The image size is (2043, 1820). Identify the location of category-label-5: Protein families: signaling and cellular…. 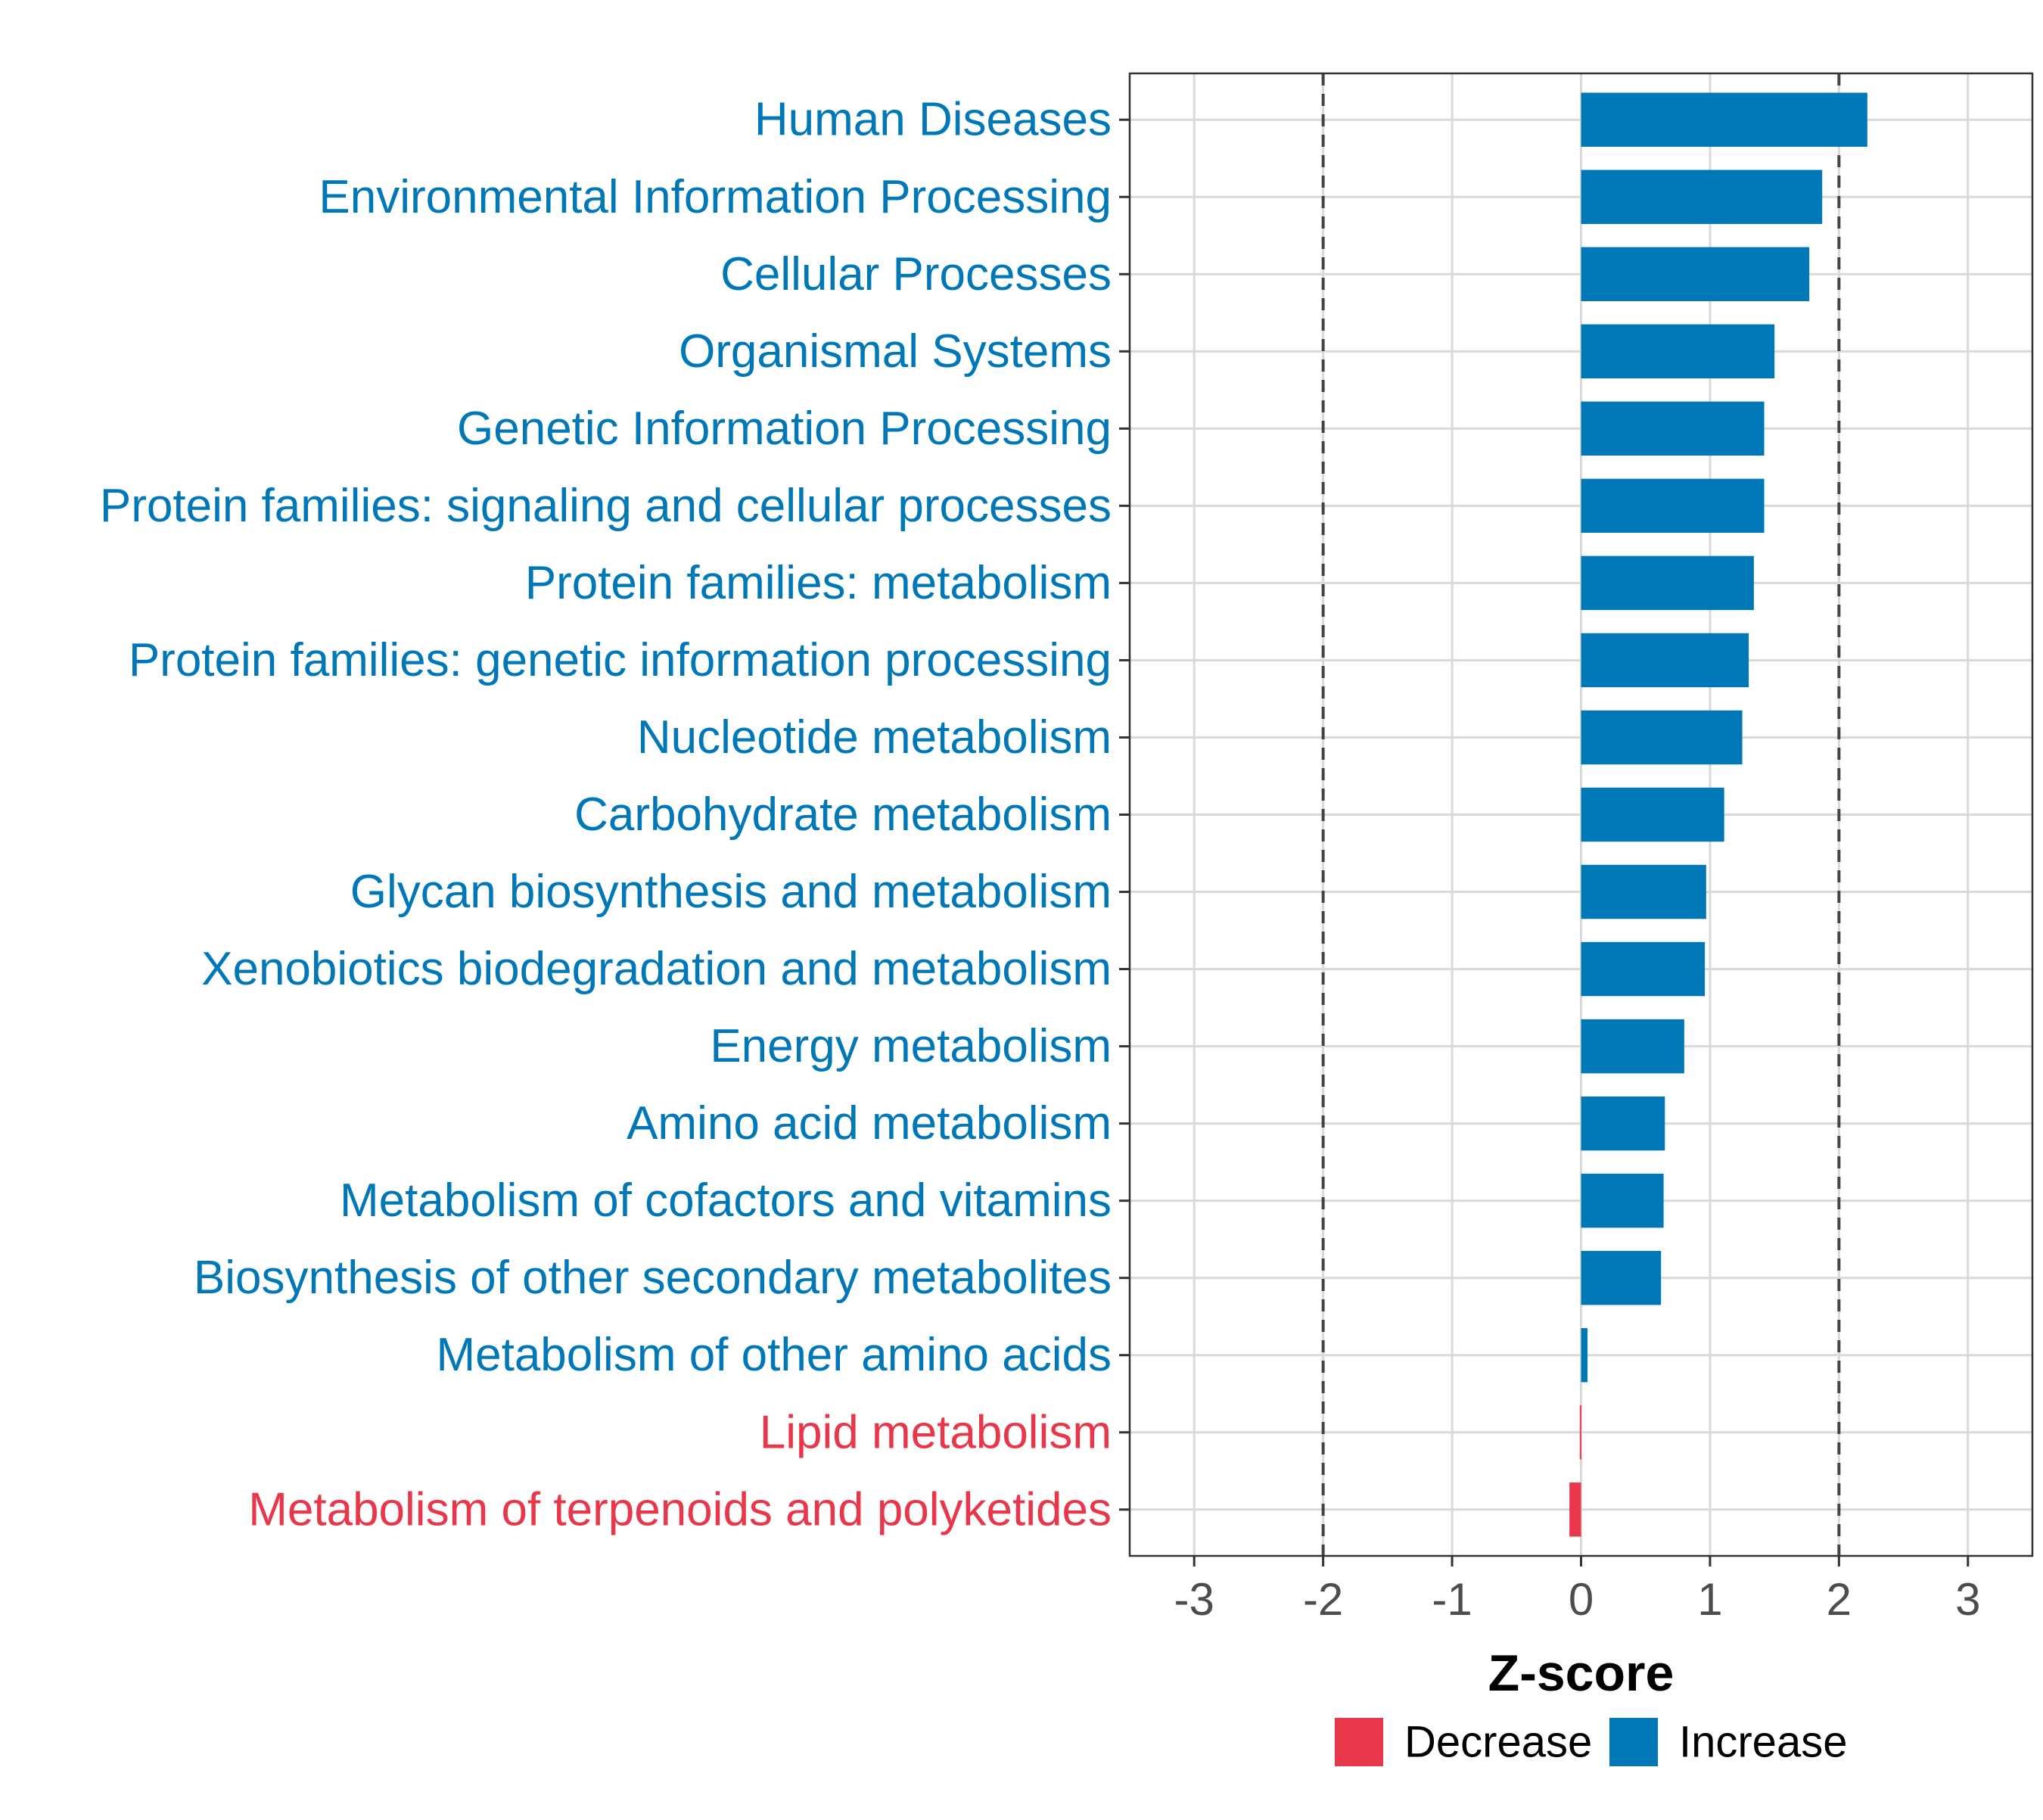
(606, 506).